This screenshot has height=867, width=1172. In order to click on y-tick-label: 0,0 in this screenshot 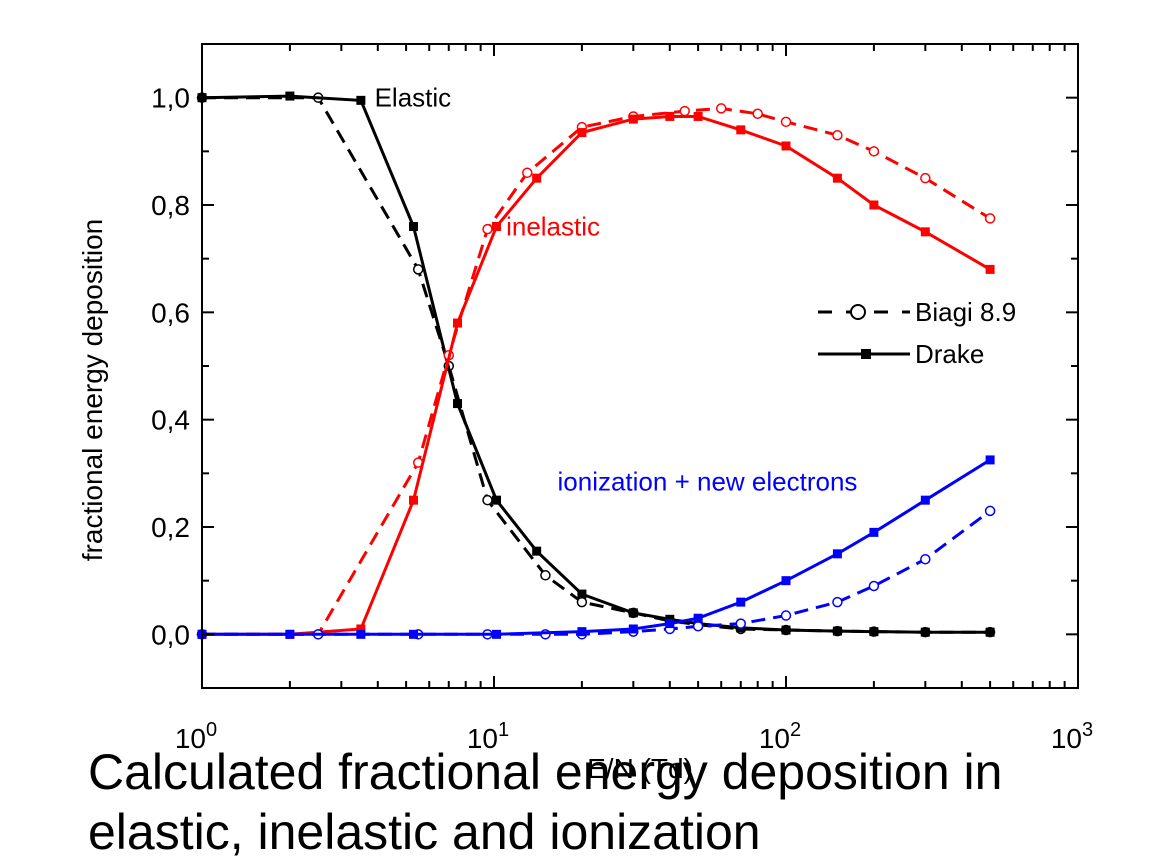, I will do `click(170, 634)`.